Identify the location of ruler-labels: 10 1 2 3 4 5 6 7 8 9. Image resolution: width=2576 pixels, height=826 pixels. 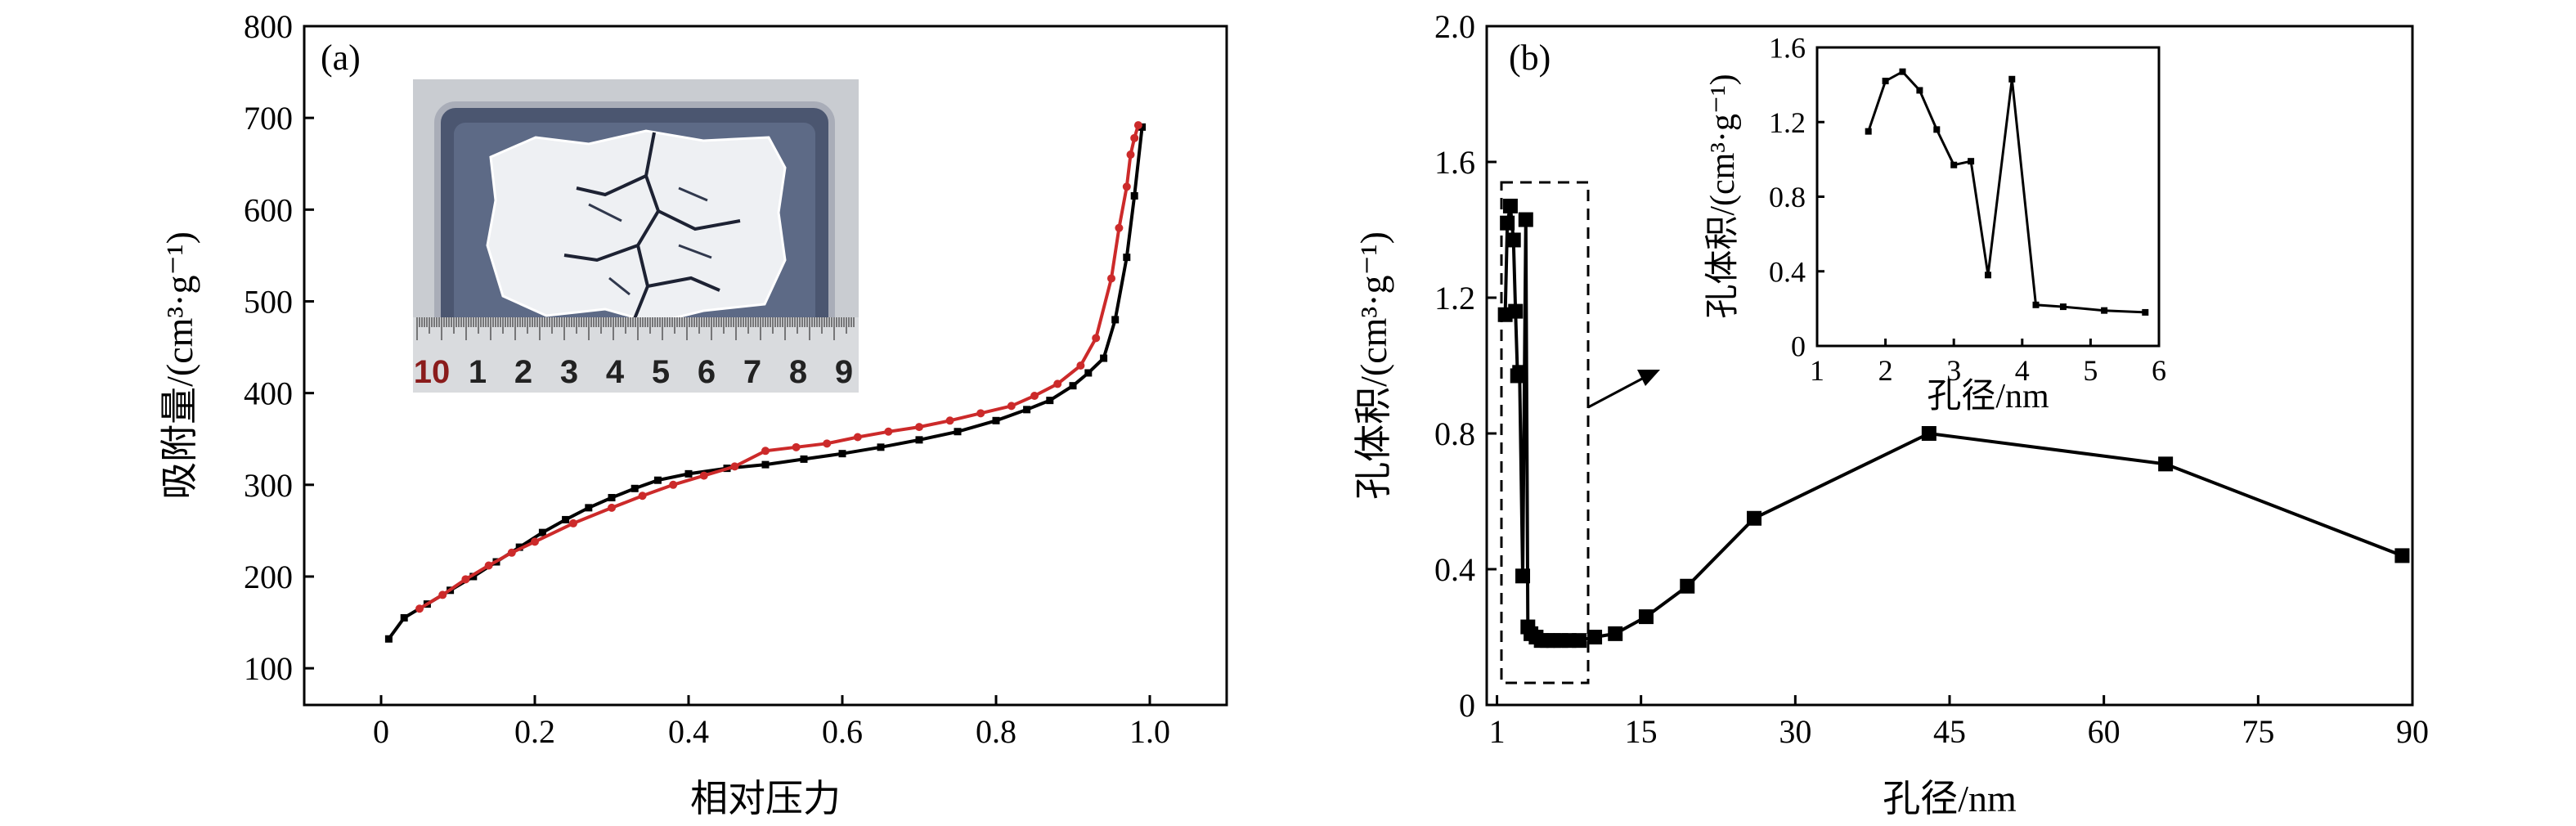
(633, 372).